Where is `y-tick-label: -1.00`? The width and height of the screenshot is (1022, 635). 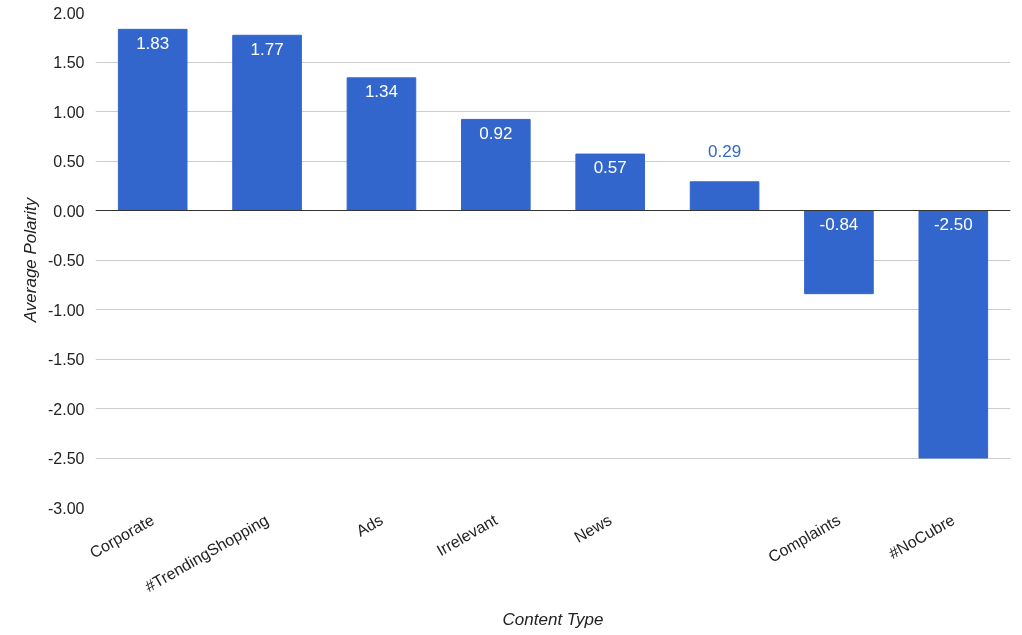 y-tick-label: -1.00 is located at coordinates (66, 310).